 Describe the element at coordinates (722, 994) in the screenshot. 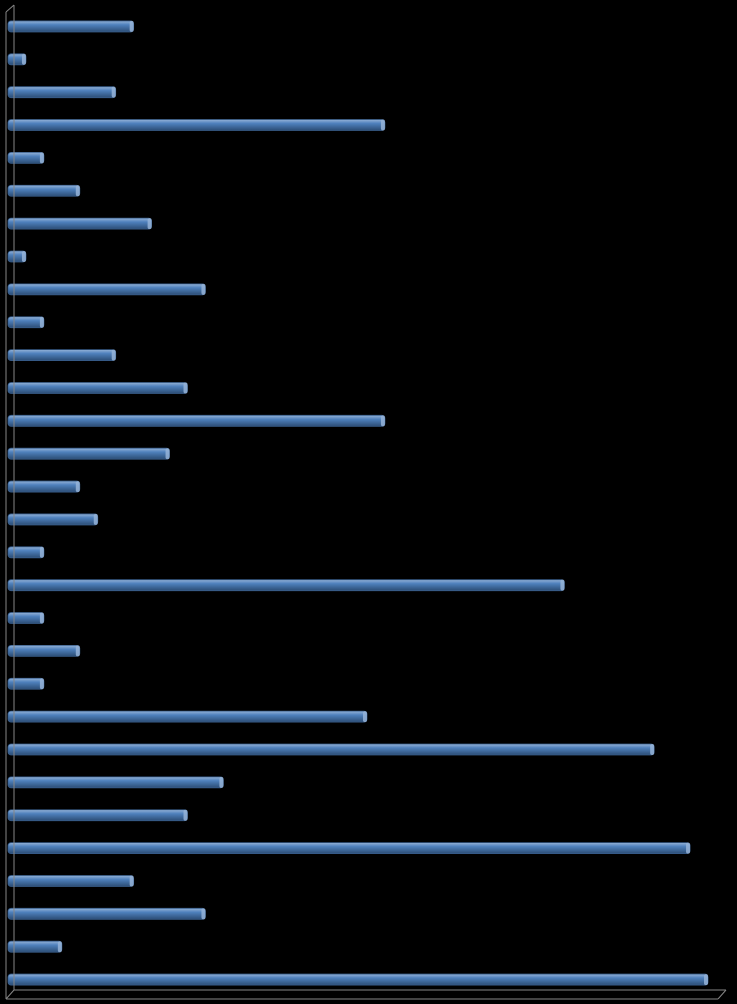

I see `axis-corner-right` at that location.